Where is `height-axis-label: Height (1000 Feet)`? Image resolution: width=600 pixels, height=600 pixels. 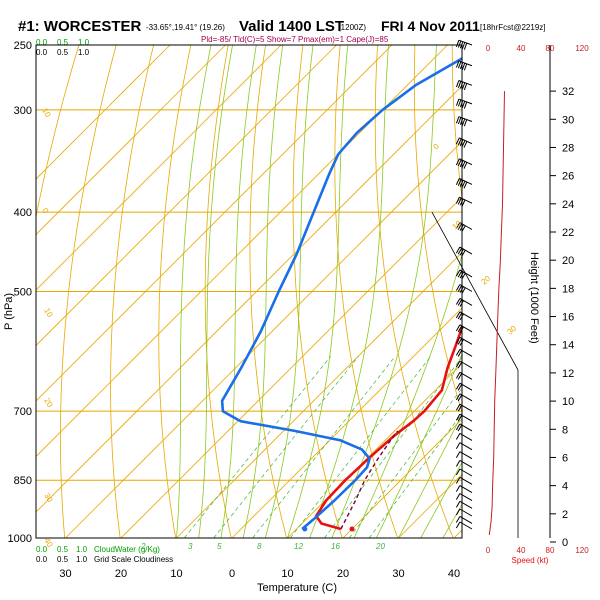 height-axis-label: Height (1000 Feet) is located at coordinates (534, 298).